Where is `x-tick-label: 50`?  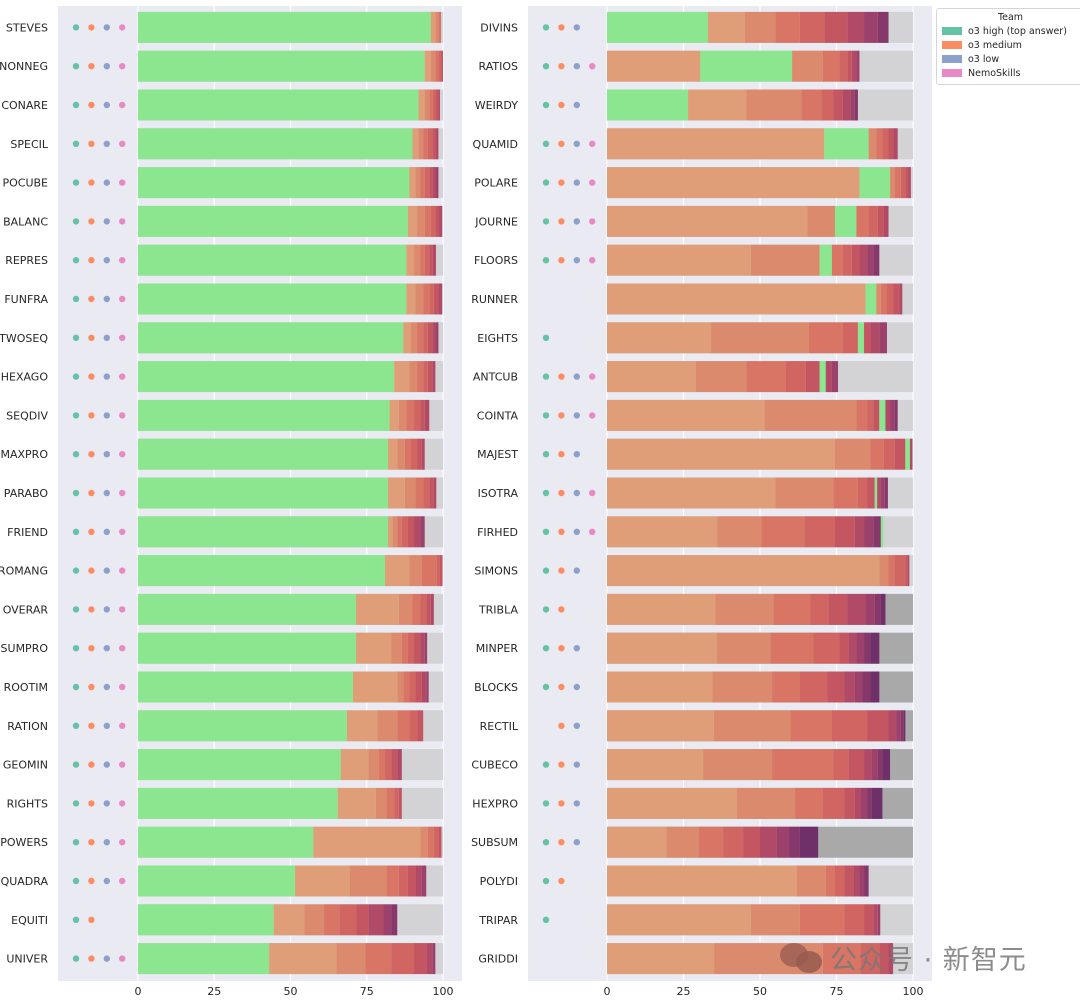
x-tick-label: 50 is located at coordinates (291, 991).